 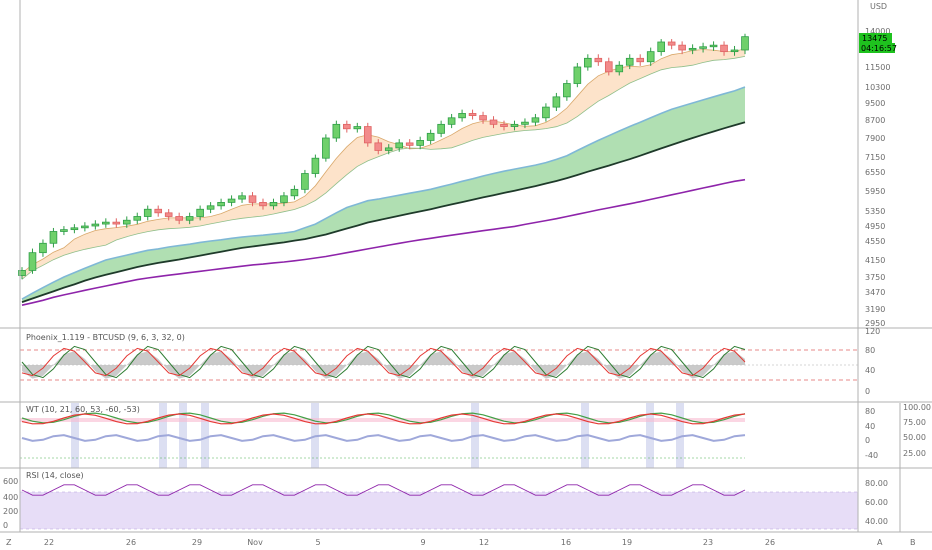 I want to click on countdown-badge-bg, so click(x=877, y=48).